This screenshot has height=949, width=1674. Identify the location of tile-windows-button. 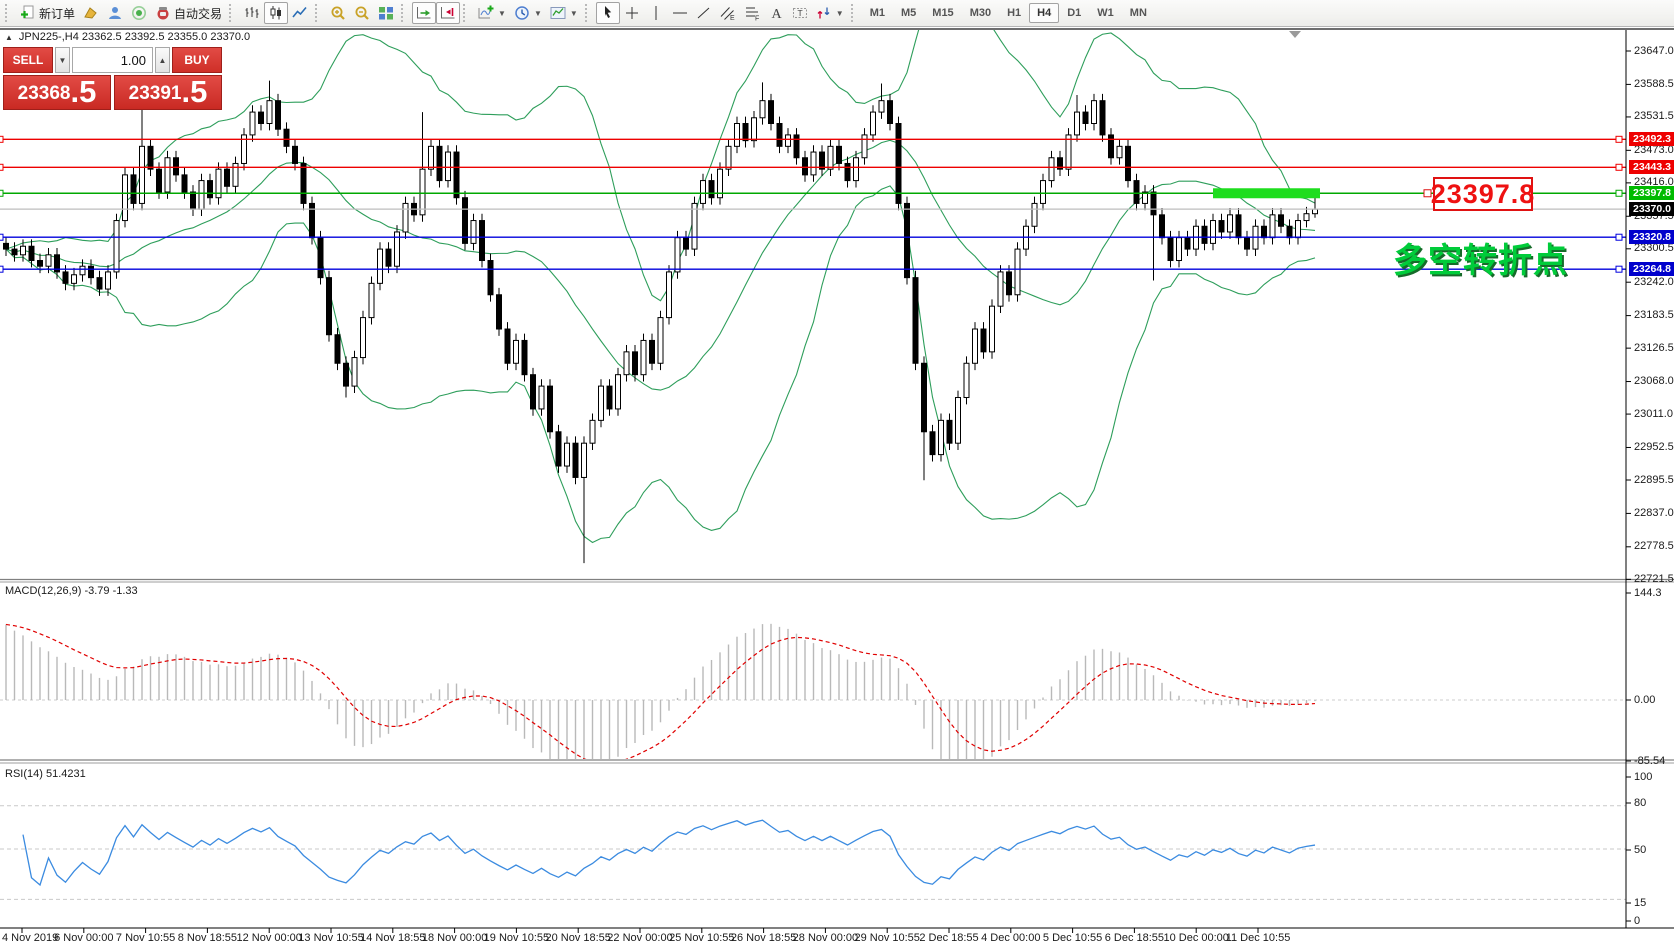
(386, 13).